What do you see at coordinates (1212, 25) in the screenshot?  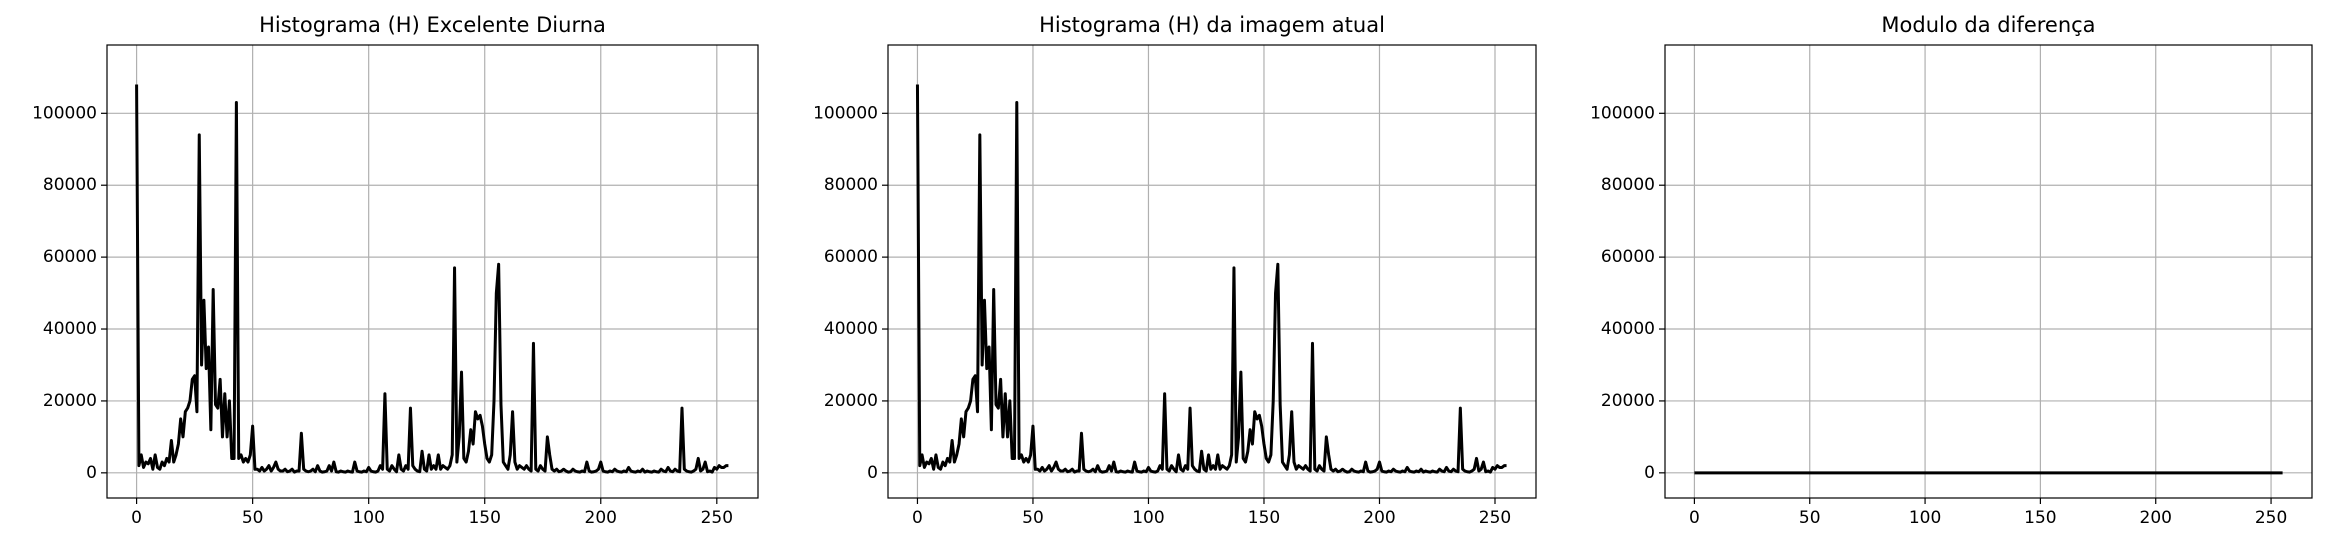 I see `chart-title: Histograma (H) da imagem atual` at bounding box center [1212, 25].